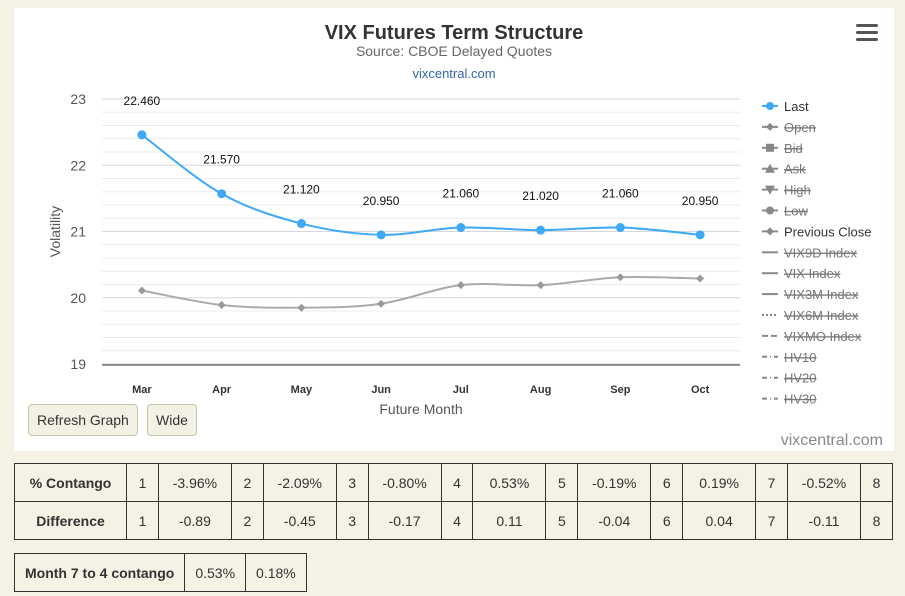 The width and height of the screenshot is (905, 596). What do you see at coordinates (771, 520) in the screenshot?
I see `month-index-cell: 7` at bounding box center [771, 520].